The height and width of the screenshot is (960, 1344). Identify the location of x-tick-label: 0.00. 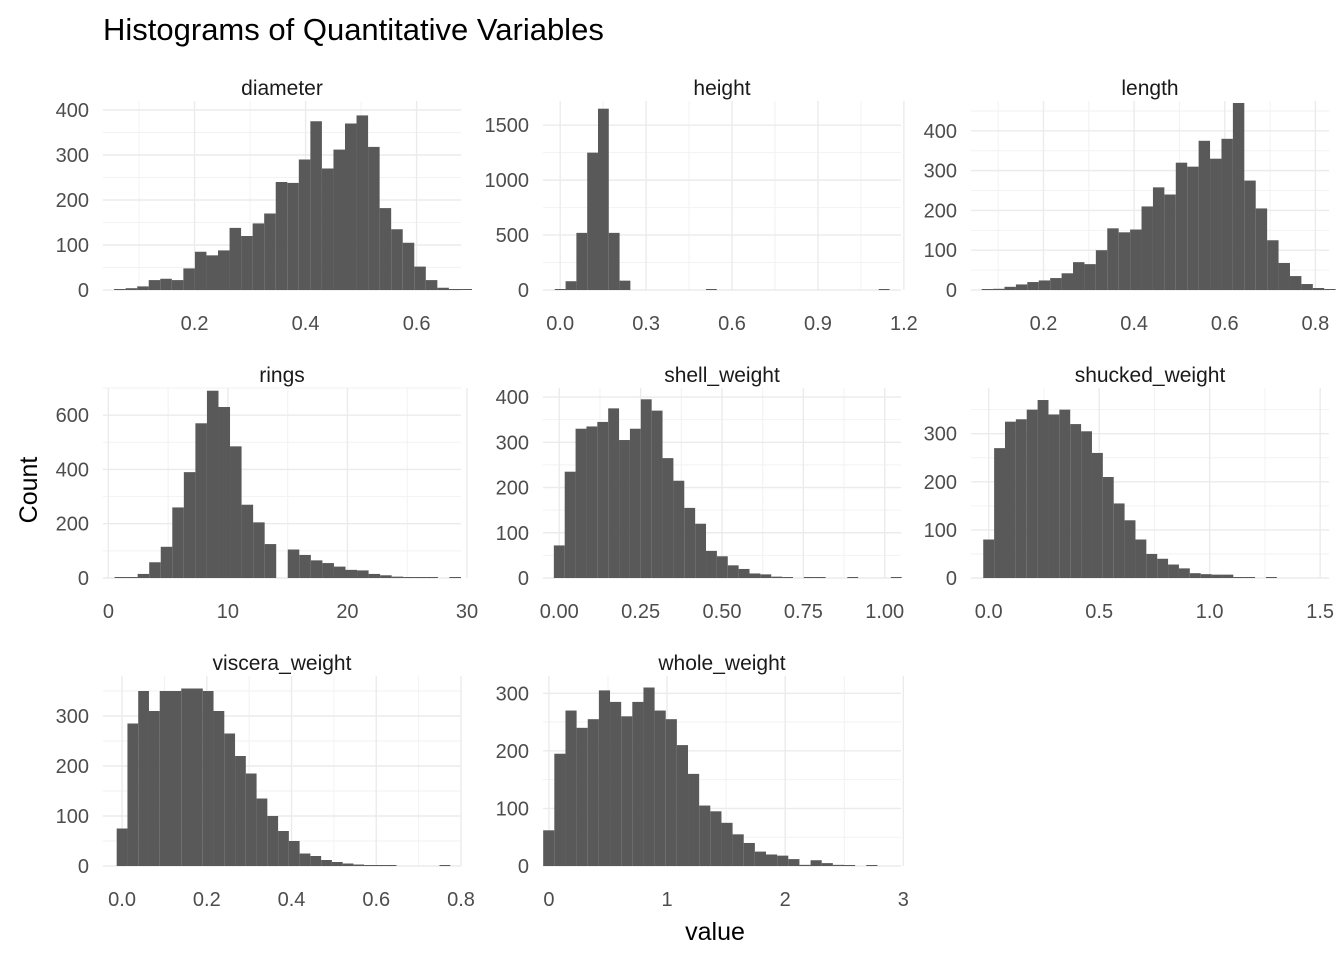
(559, 612).